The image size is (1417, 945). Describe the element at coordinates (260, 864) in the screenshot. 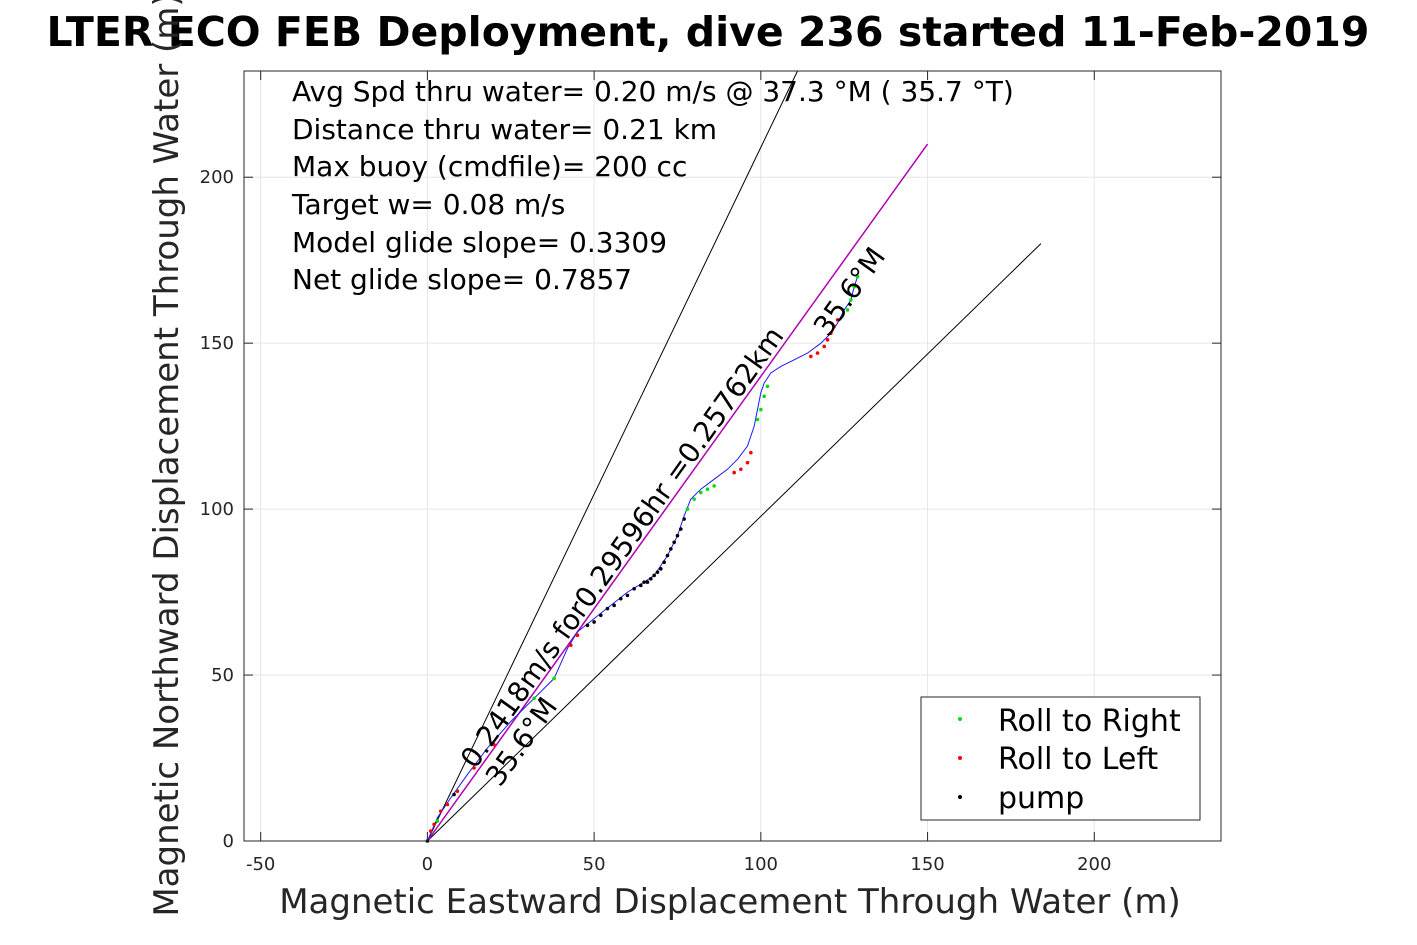

I see `x-tick-label: -50` at that location.